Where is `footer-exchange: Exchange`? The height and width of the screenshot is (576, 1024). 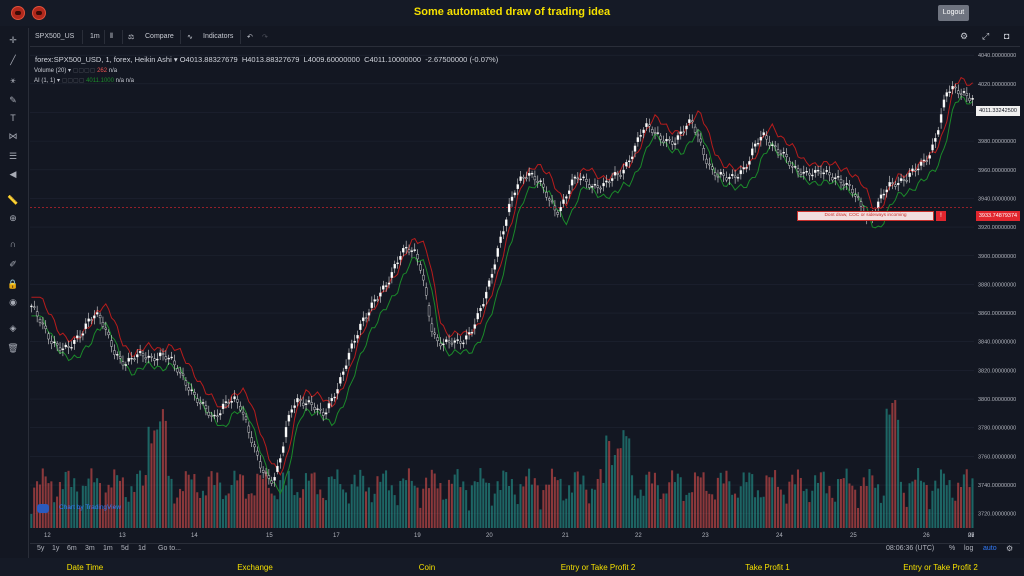 footer-exchange: Exchange is located at coordinates (255, 567).